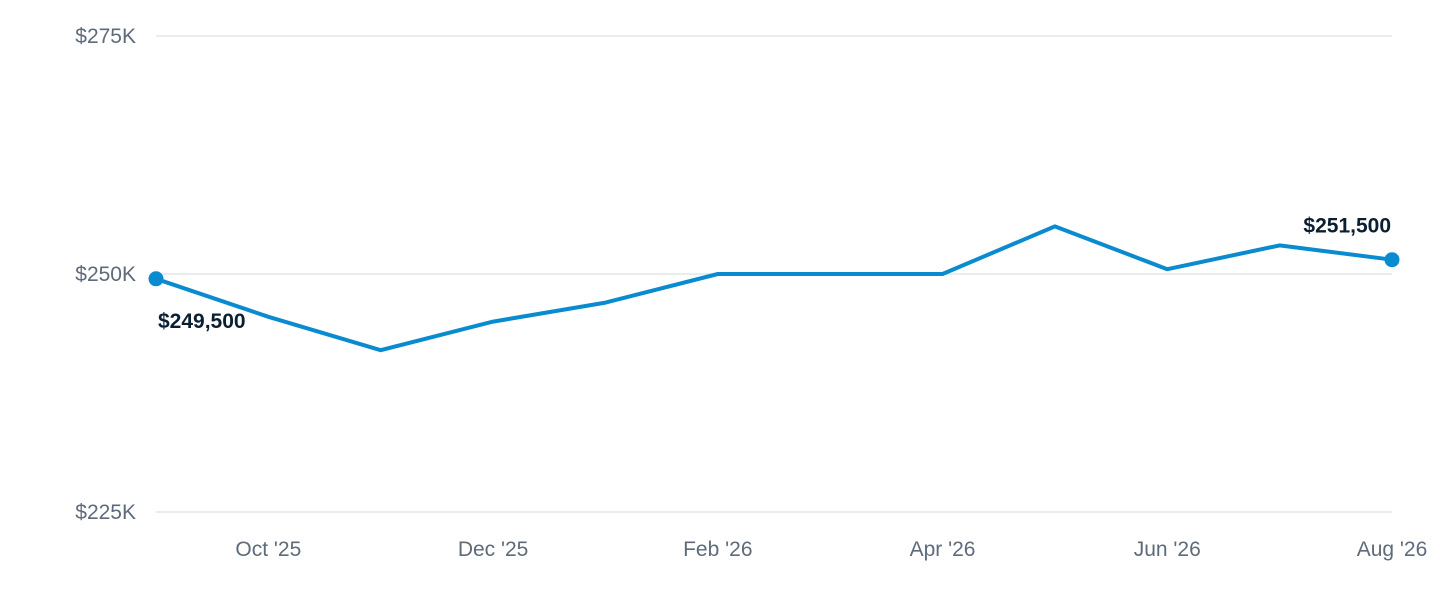  I want to click on y-tick-label: $275K, so click(105, 36).